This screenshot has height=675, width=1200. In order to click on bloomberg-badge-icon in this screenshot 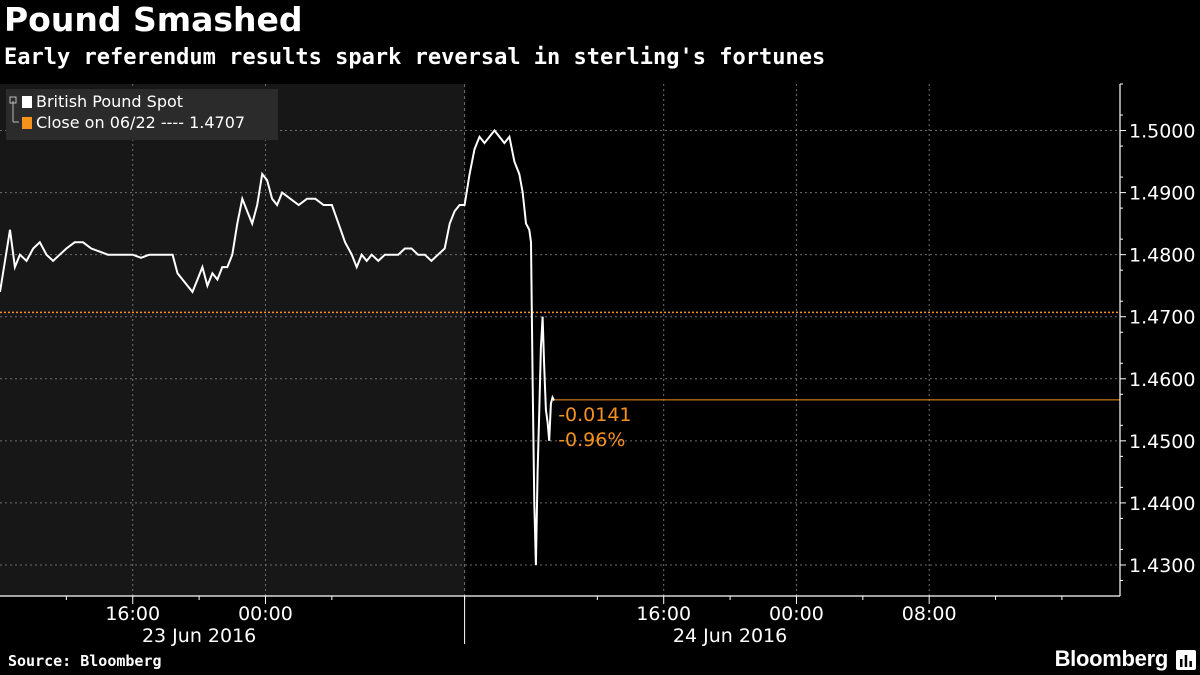, I will do `click(1186, 660)`.